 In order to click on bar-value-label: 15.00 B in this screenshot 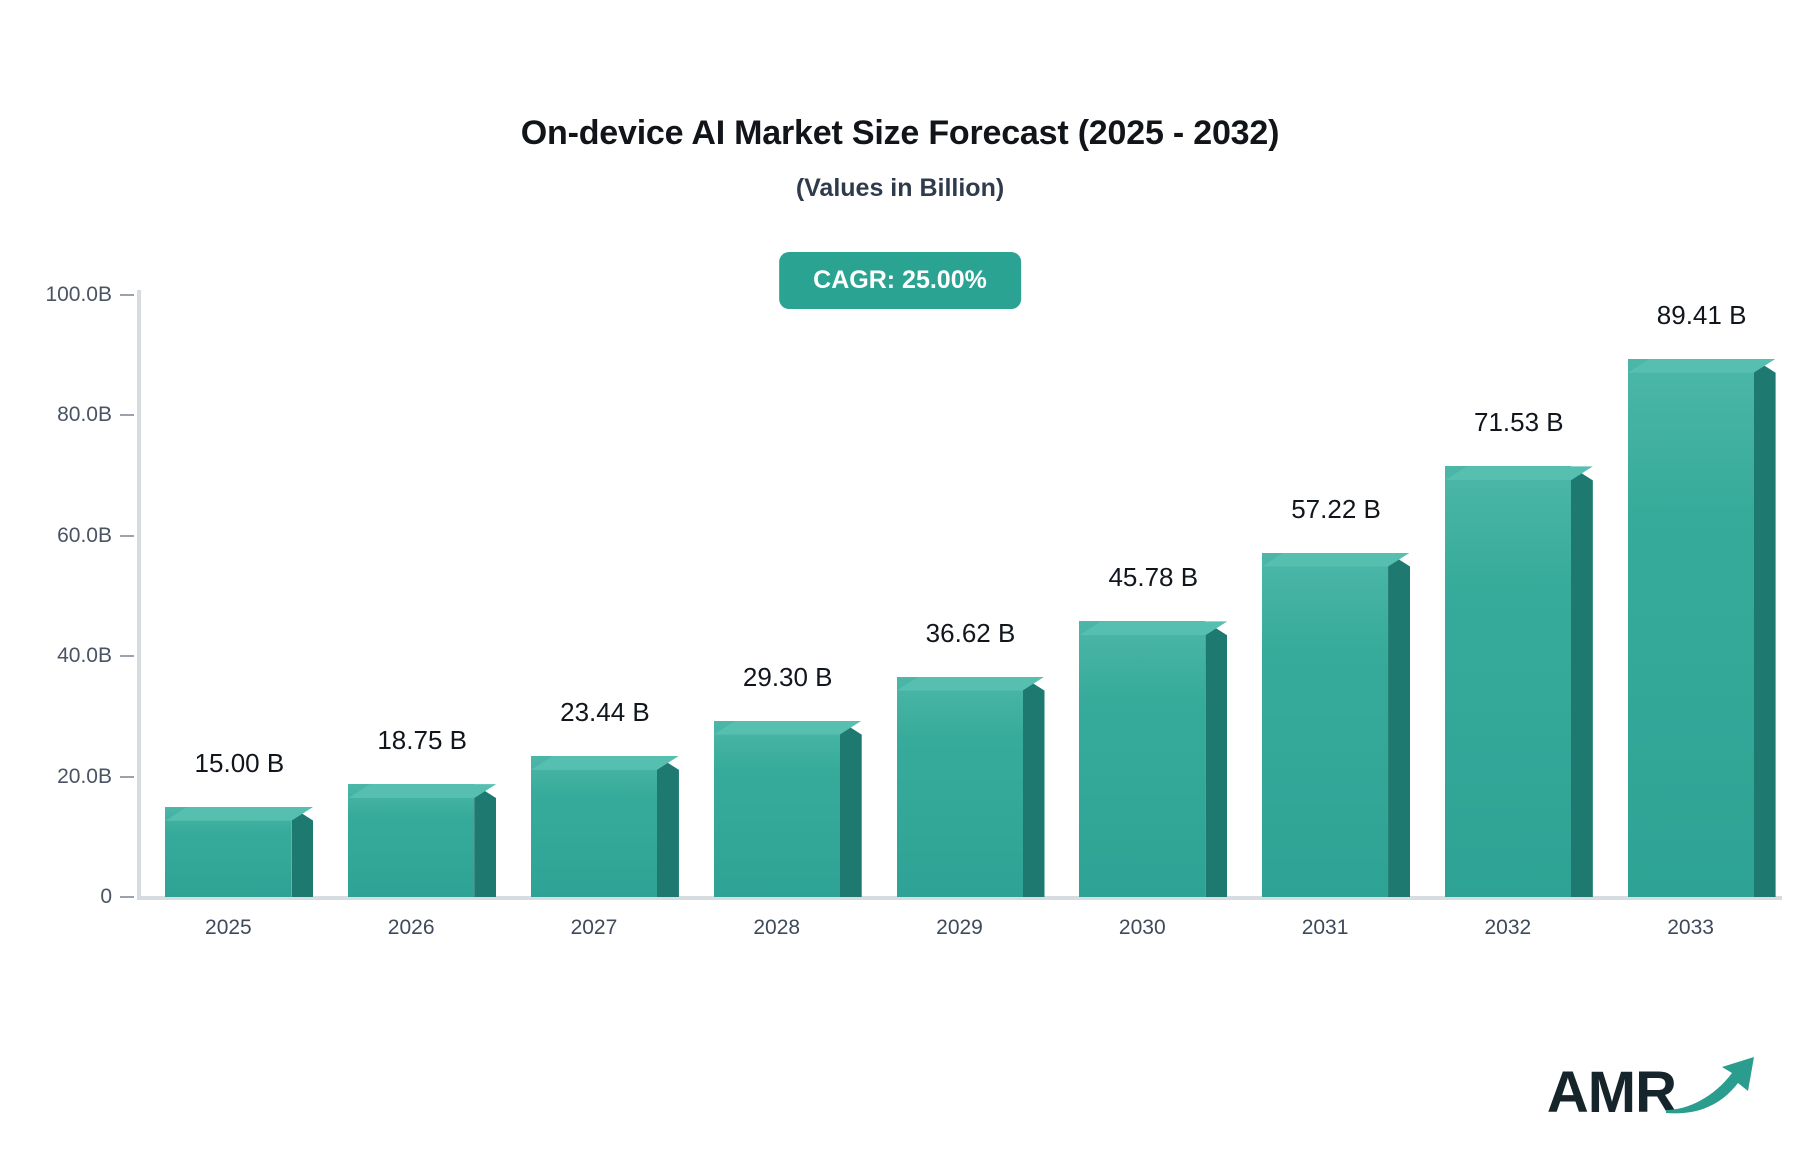, I will do `click(239, 762)`.